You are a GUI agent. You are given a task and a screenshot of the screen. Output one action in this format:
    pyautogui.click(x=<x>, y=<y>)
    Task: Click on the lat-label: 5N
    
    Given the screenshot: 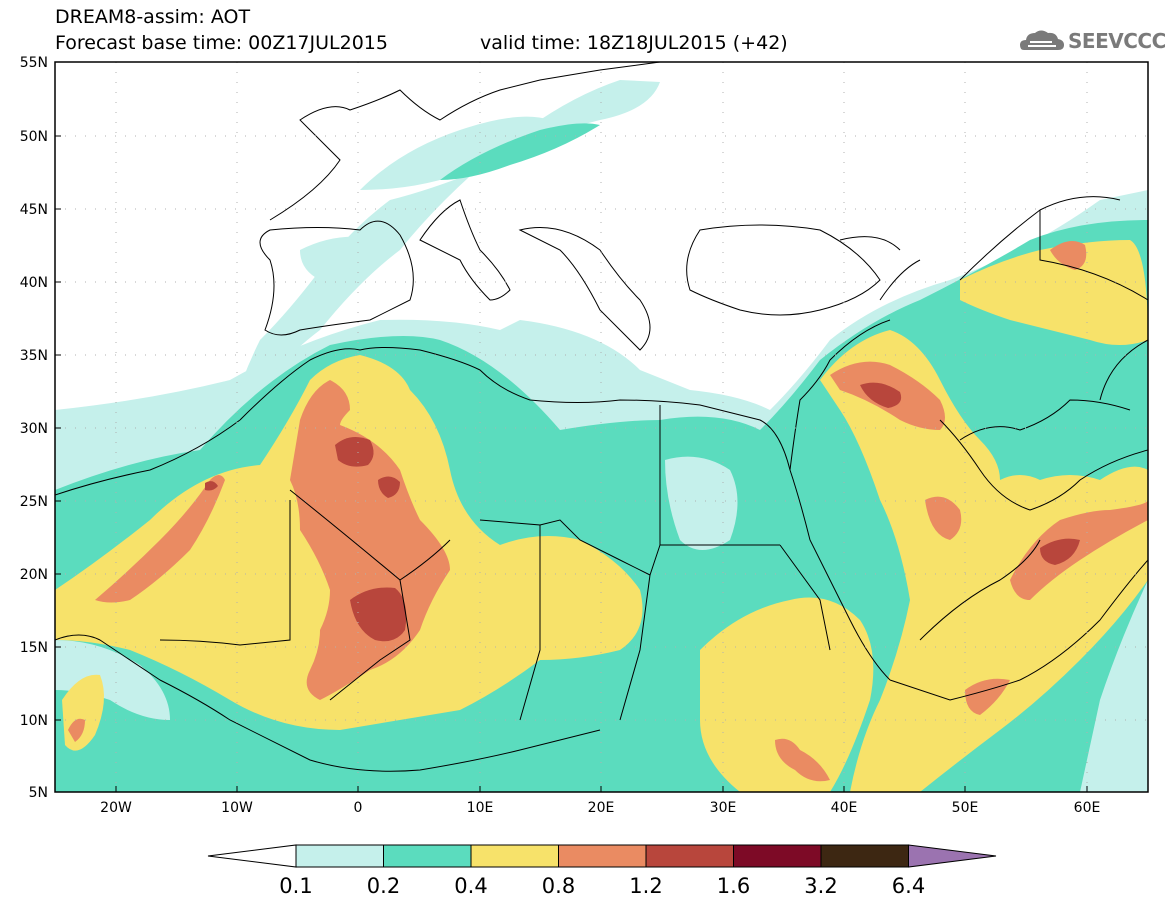 What is the action you would take?
    pyautogui.click(x=38, y=793)
    